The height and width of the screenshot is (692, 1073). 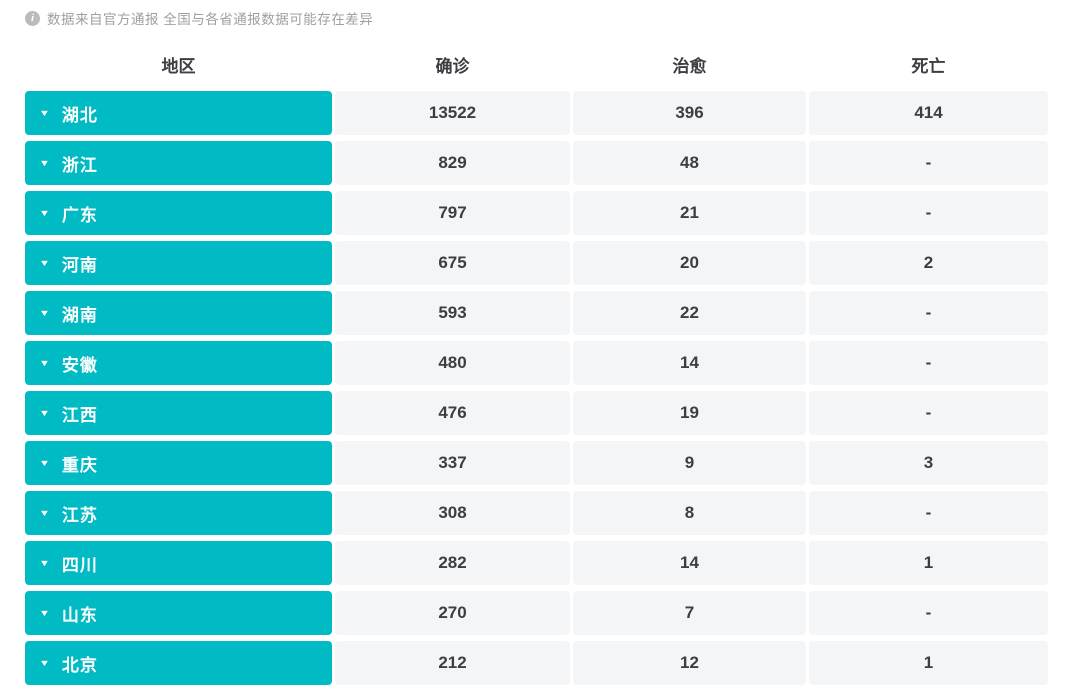 What do you see at coordinates (452, 513) in the screenshot?
I see `confirmed-cell: 308` at bounding box center [452, 513].